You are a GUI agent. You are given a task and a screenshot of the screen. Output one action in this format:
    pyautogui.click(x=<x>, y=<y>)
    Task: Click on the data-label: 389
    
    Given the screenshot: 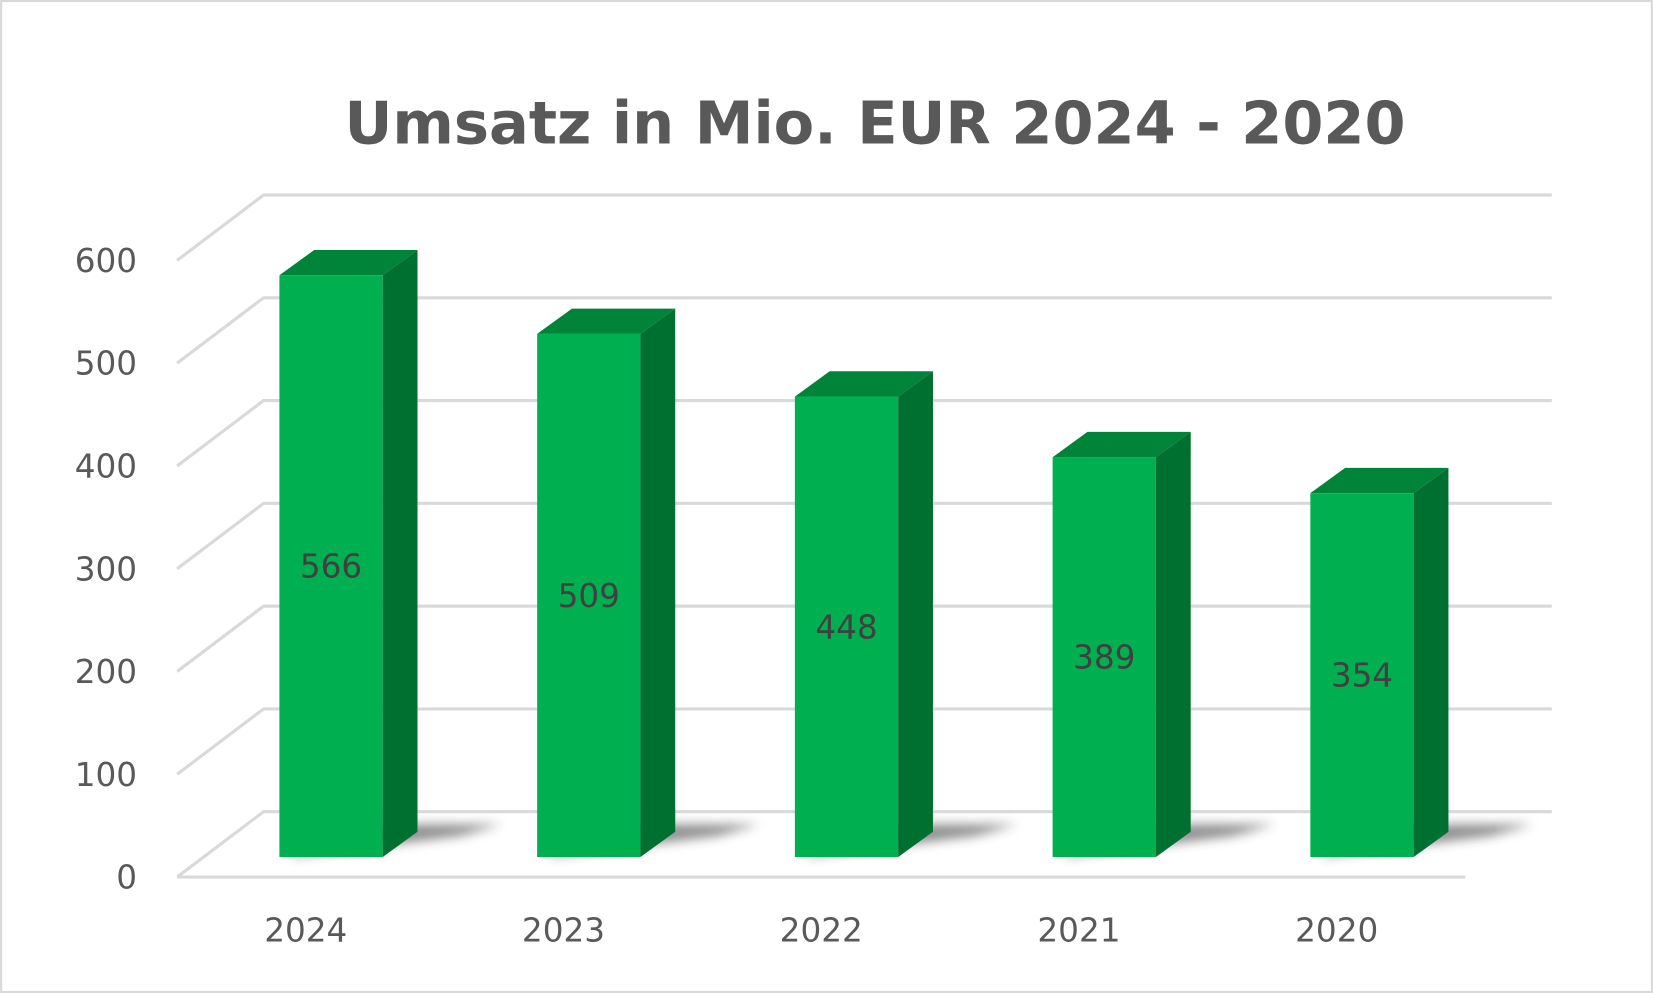 What is the action you would take?
    pyautogui.click(x=1104, y=658)
    